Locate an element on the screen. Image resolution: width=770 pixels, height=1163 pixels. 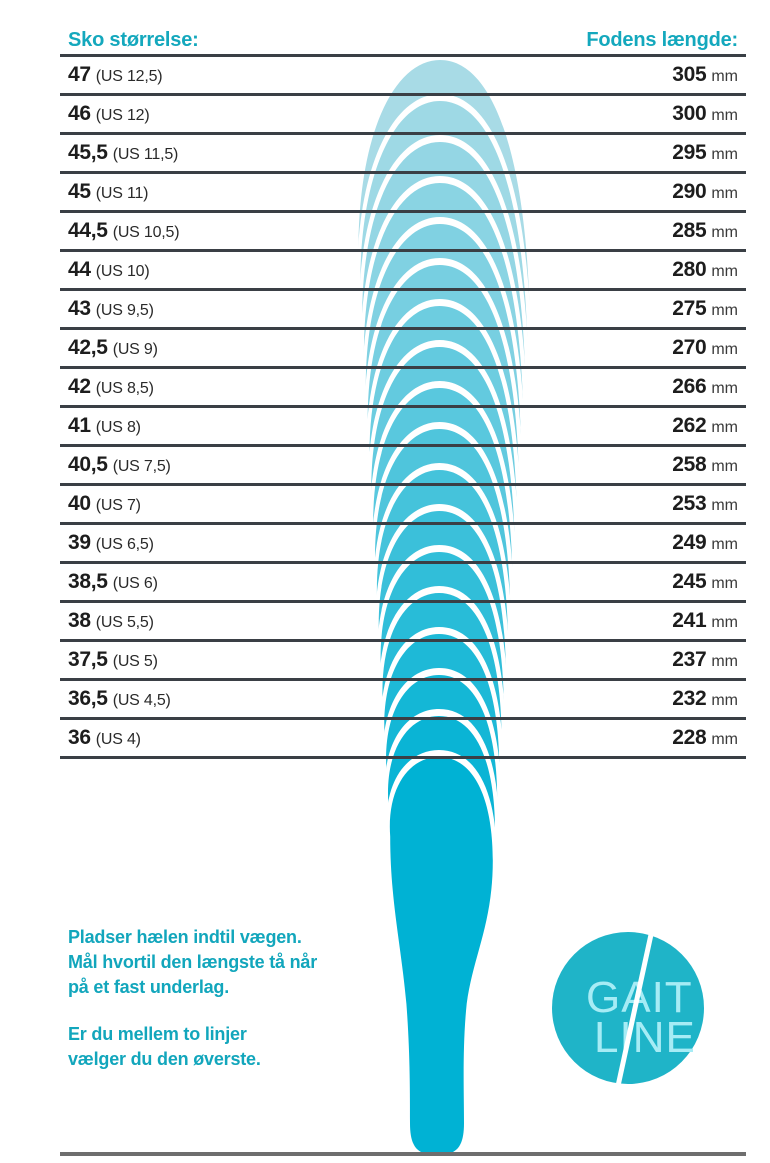
us-size: (US 7,5) is located at coordinates (141, 466).